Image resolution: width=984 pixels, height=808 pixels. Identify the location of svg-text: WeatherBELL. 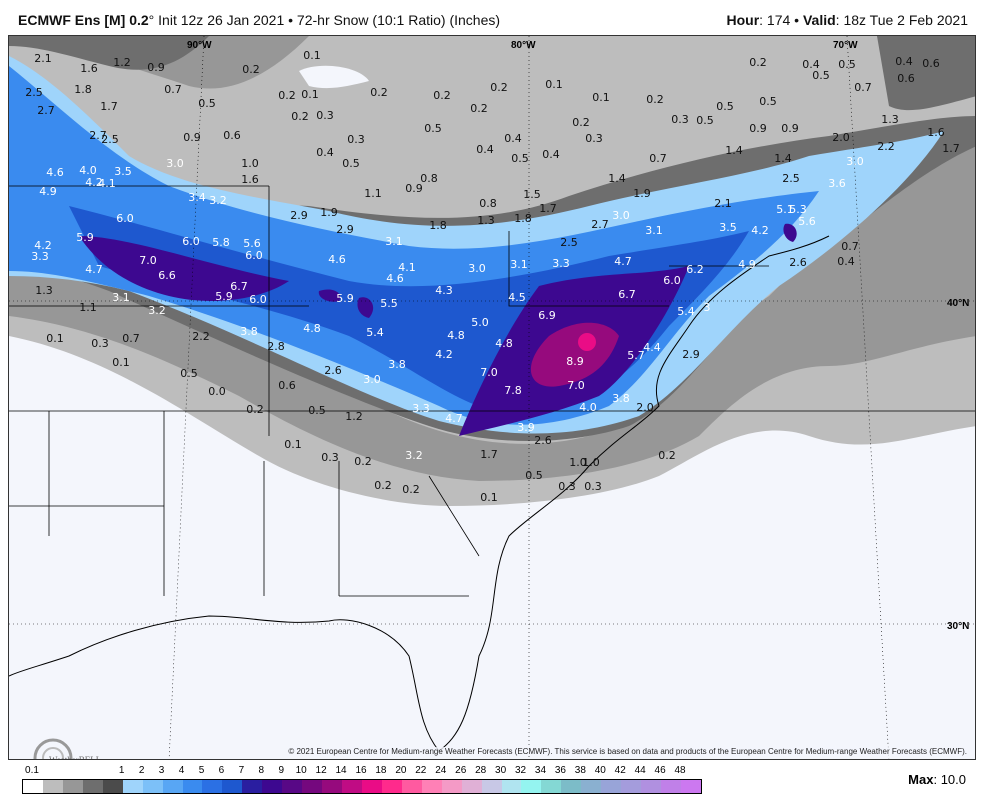
(75, 757).